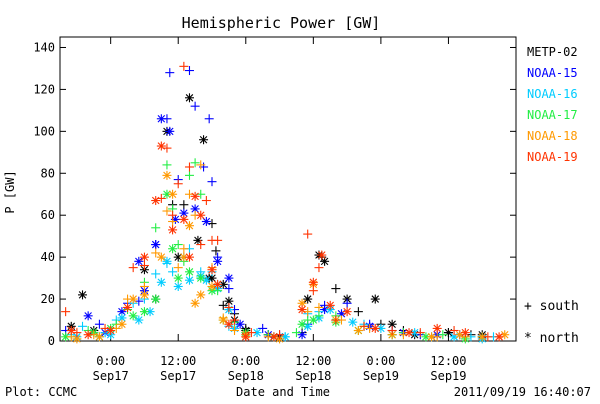 The width and height of the screenshot is (600, 404). What do you see at coordinates (10, 191) in the screenshot?
I see `y-axis-label: P [GW]` at bounding box center [10, 191].